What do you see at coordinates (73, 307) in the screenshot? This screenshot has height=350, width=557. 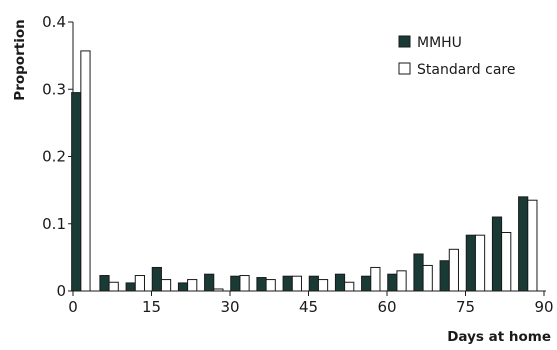 I see `x-tick-label: 0` at bounding box center [73, 307].